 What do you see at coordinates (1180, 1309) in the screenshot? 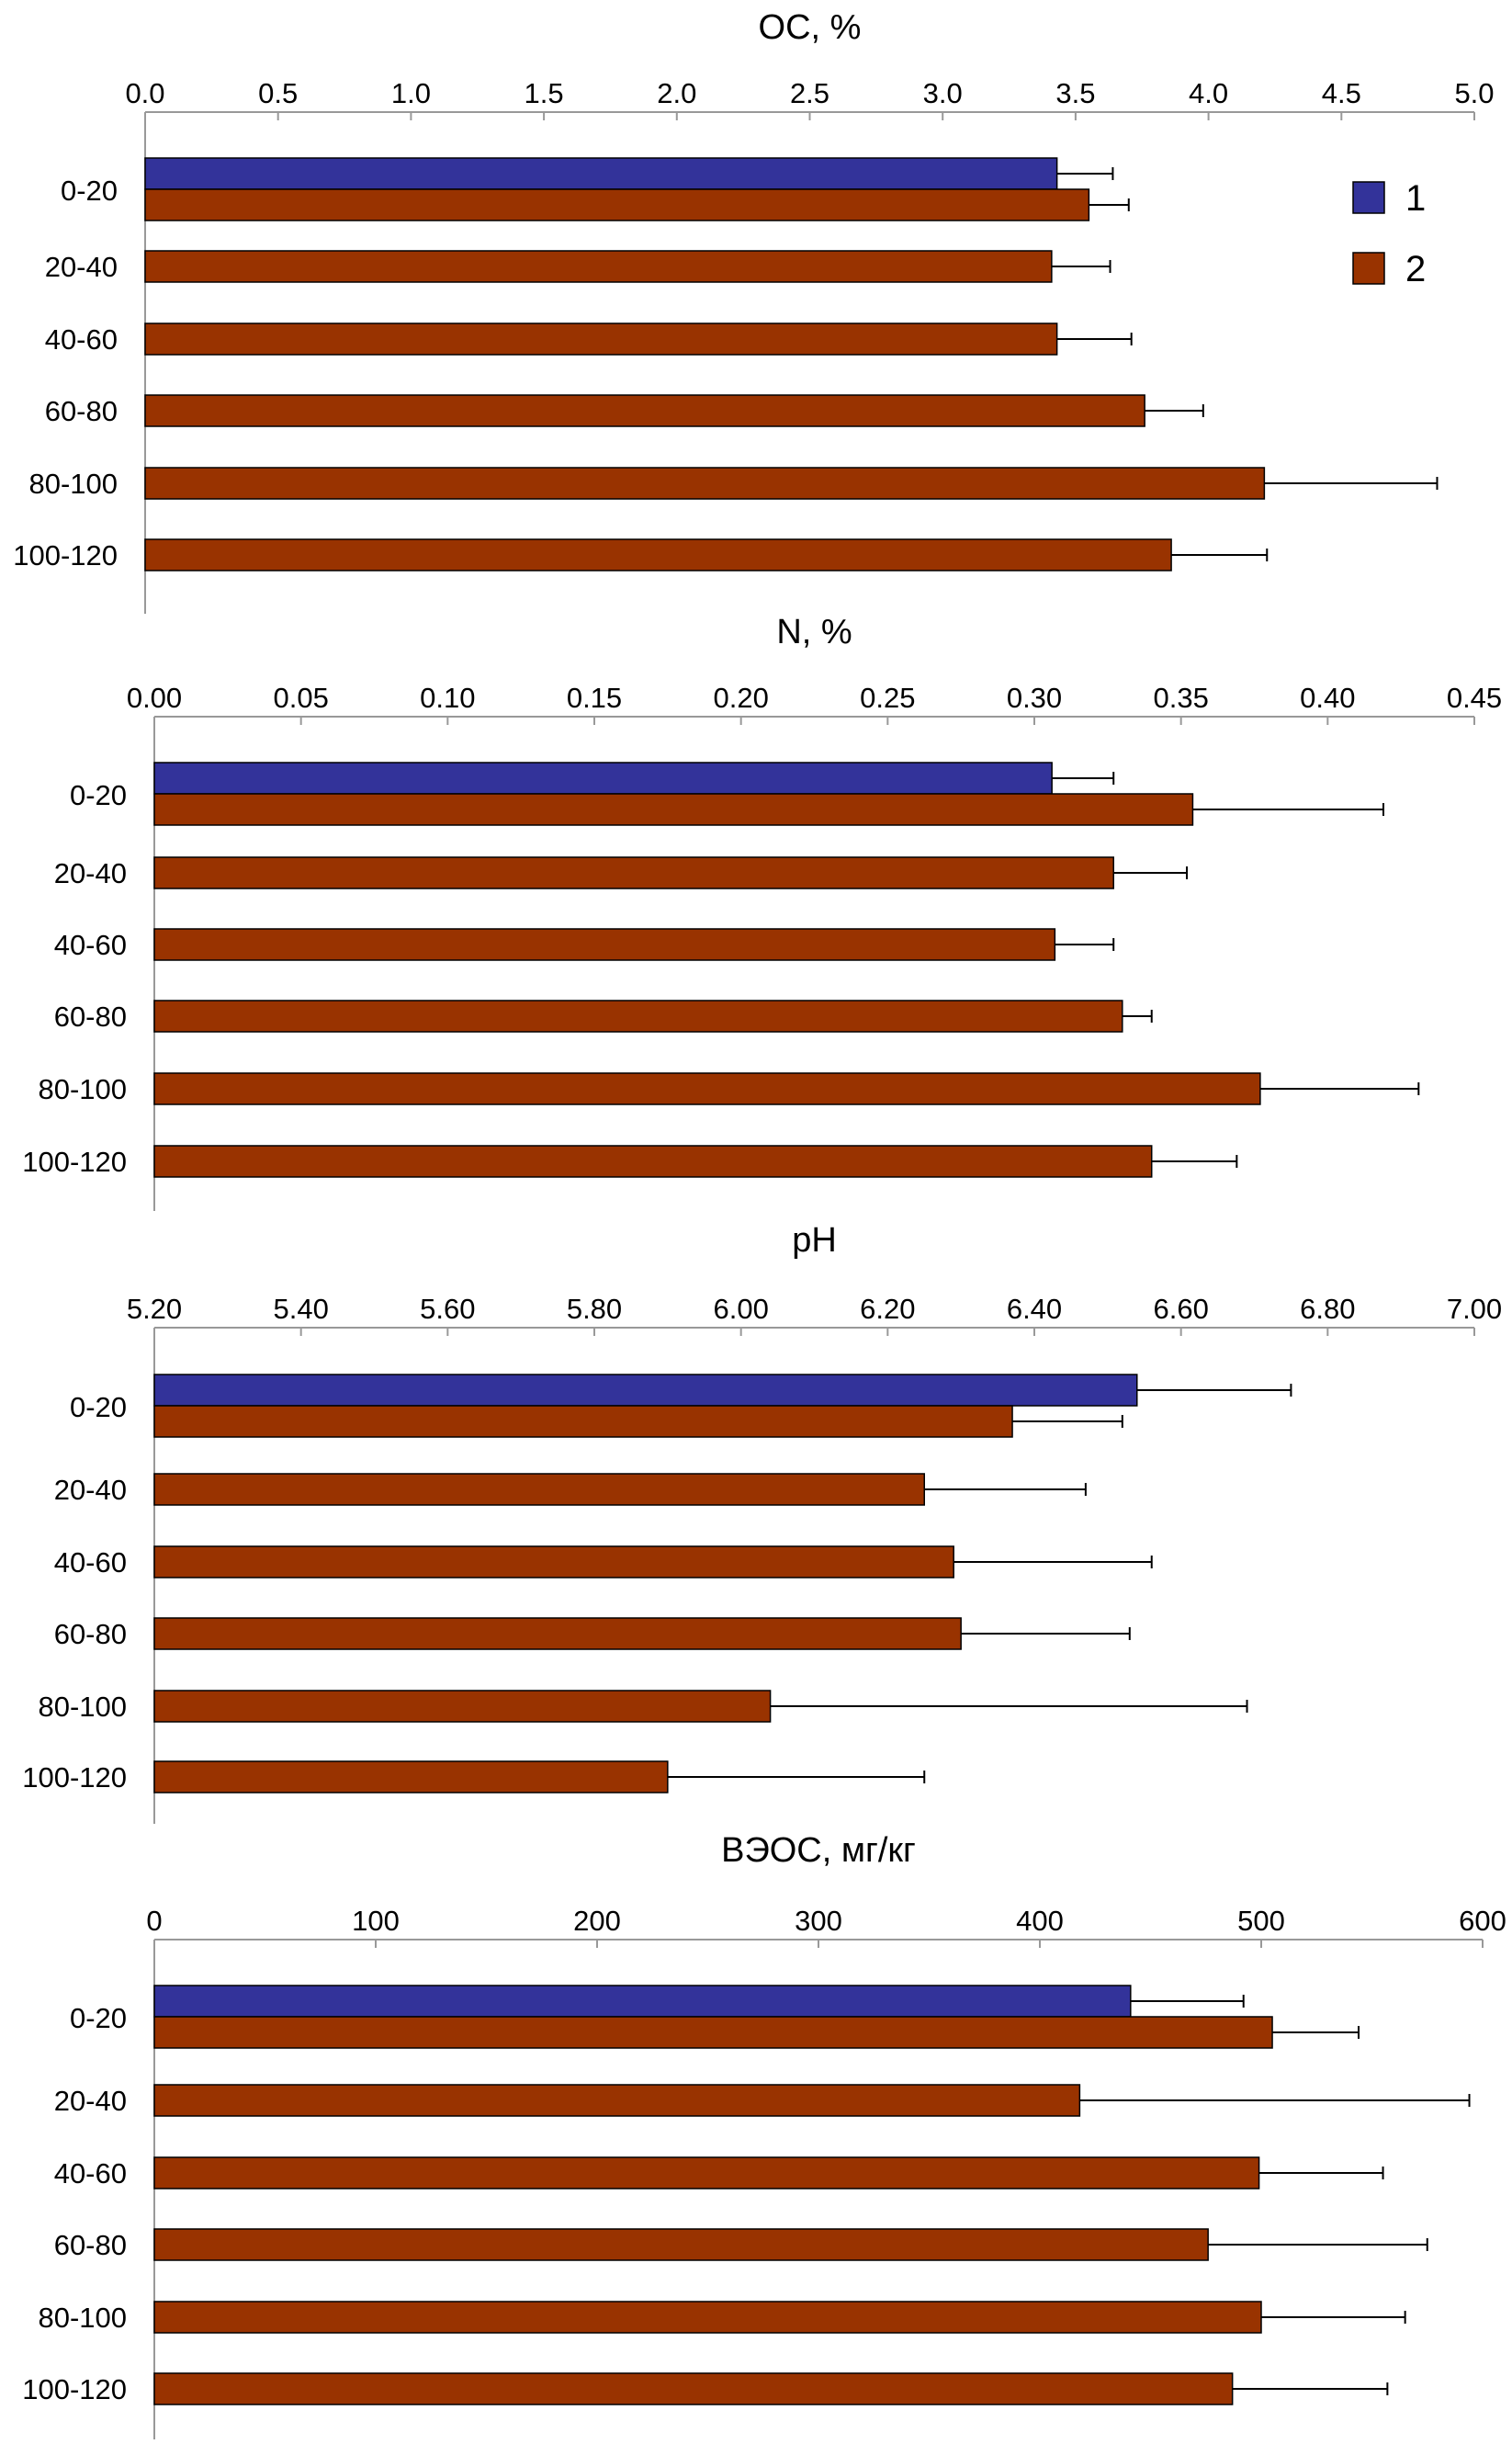
I see `x-tick-label: 6.60` at bounding box center [1180, 1309].